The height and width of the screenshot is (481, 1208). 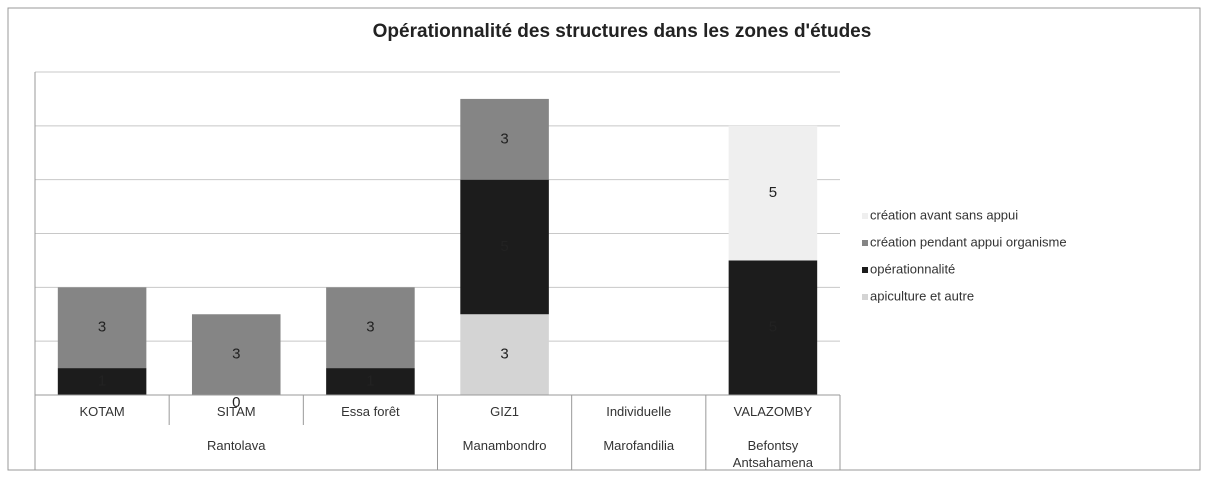 What do you see at coordinates (236, 402) in the screenshot?
I see `data-label: 0` at bounding box center [236, 402].